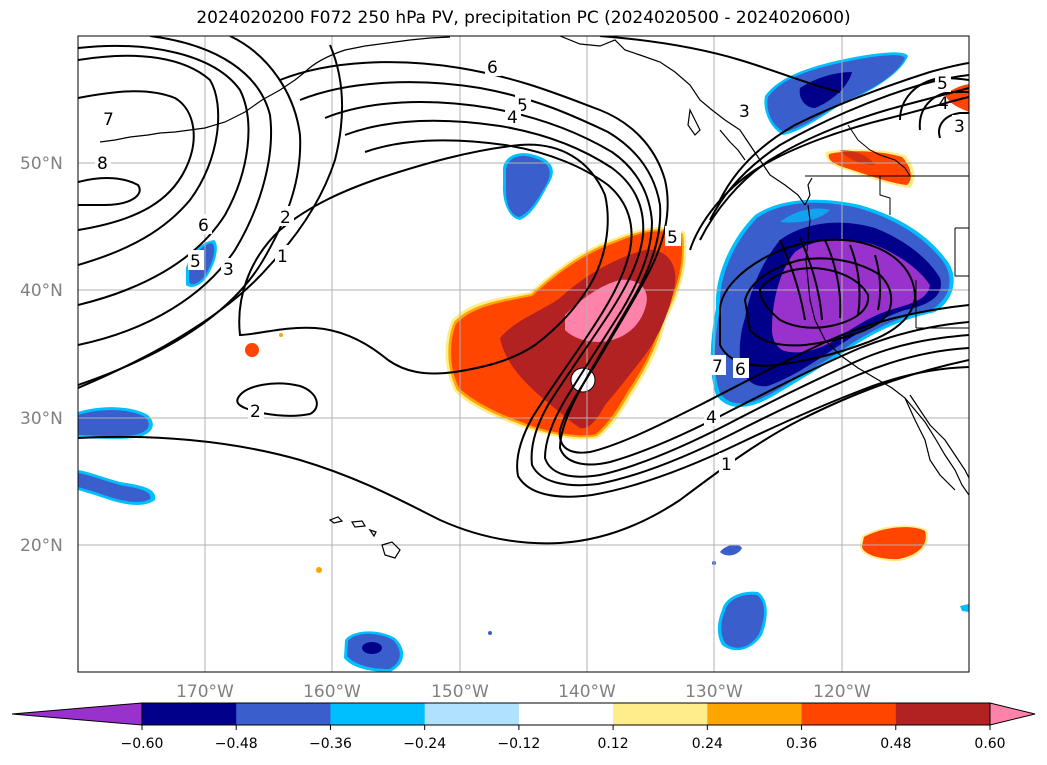  I want to click on colorbar-tick-label: −0.36, so click(330, 744).